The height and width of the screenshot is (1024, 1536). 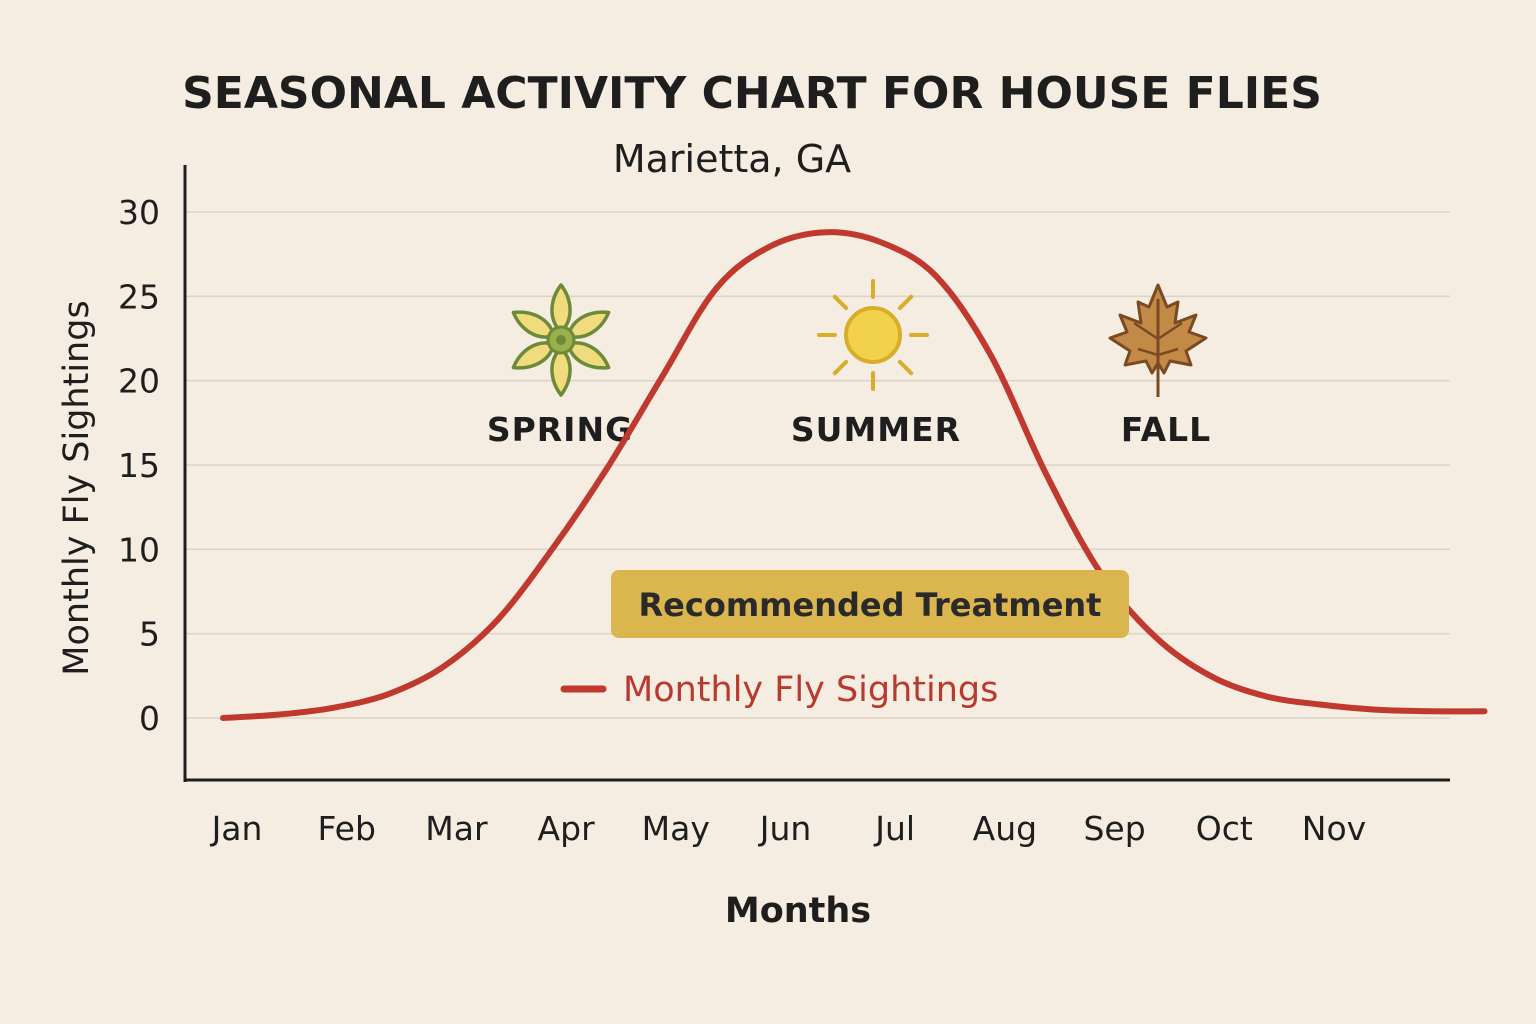 I want to click on y-tick-label: 15, so click(x=139, y=465).